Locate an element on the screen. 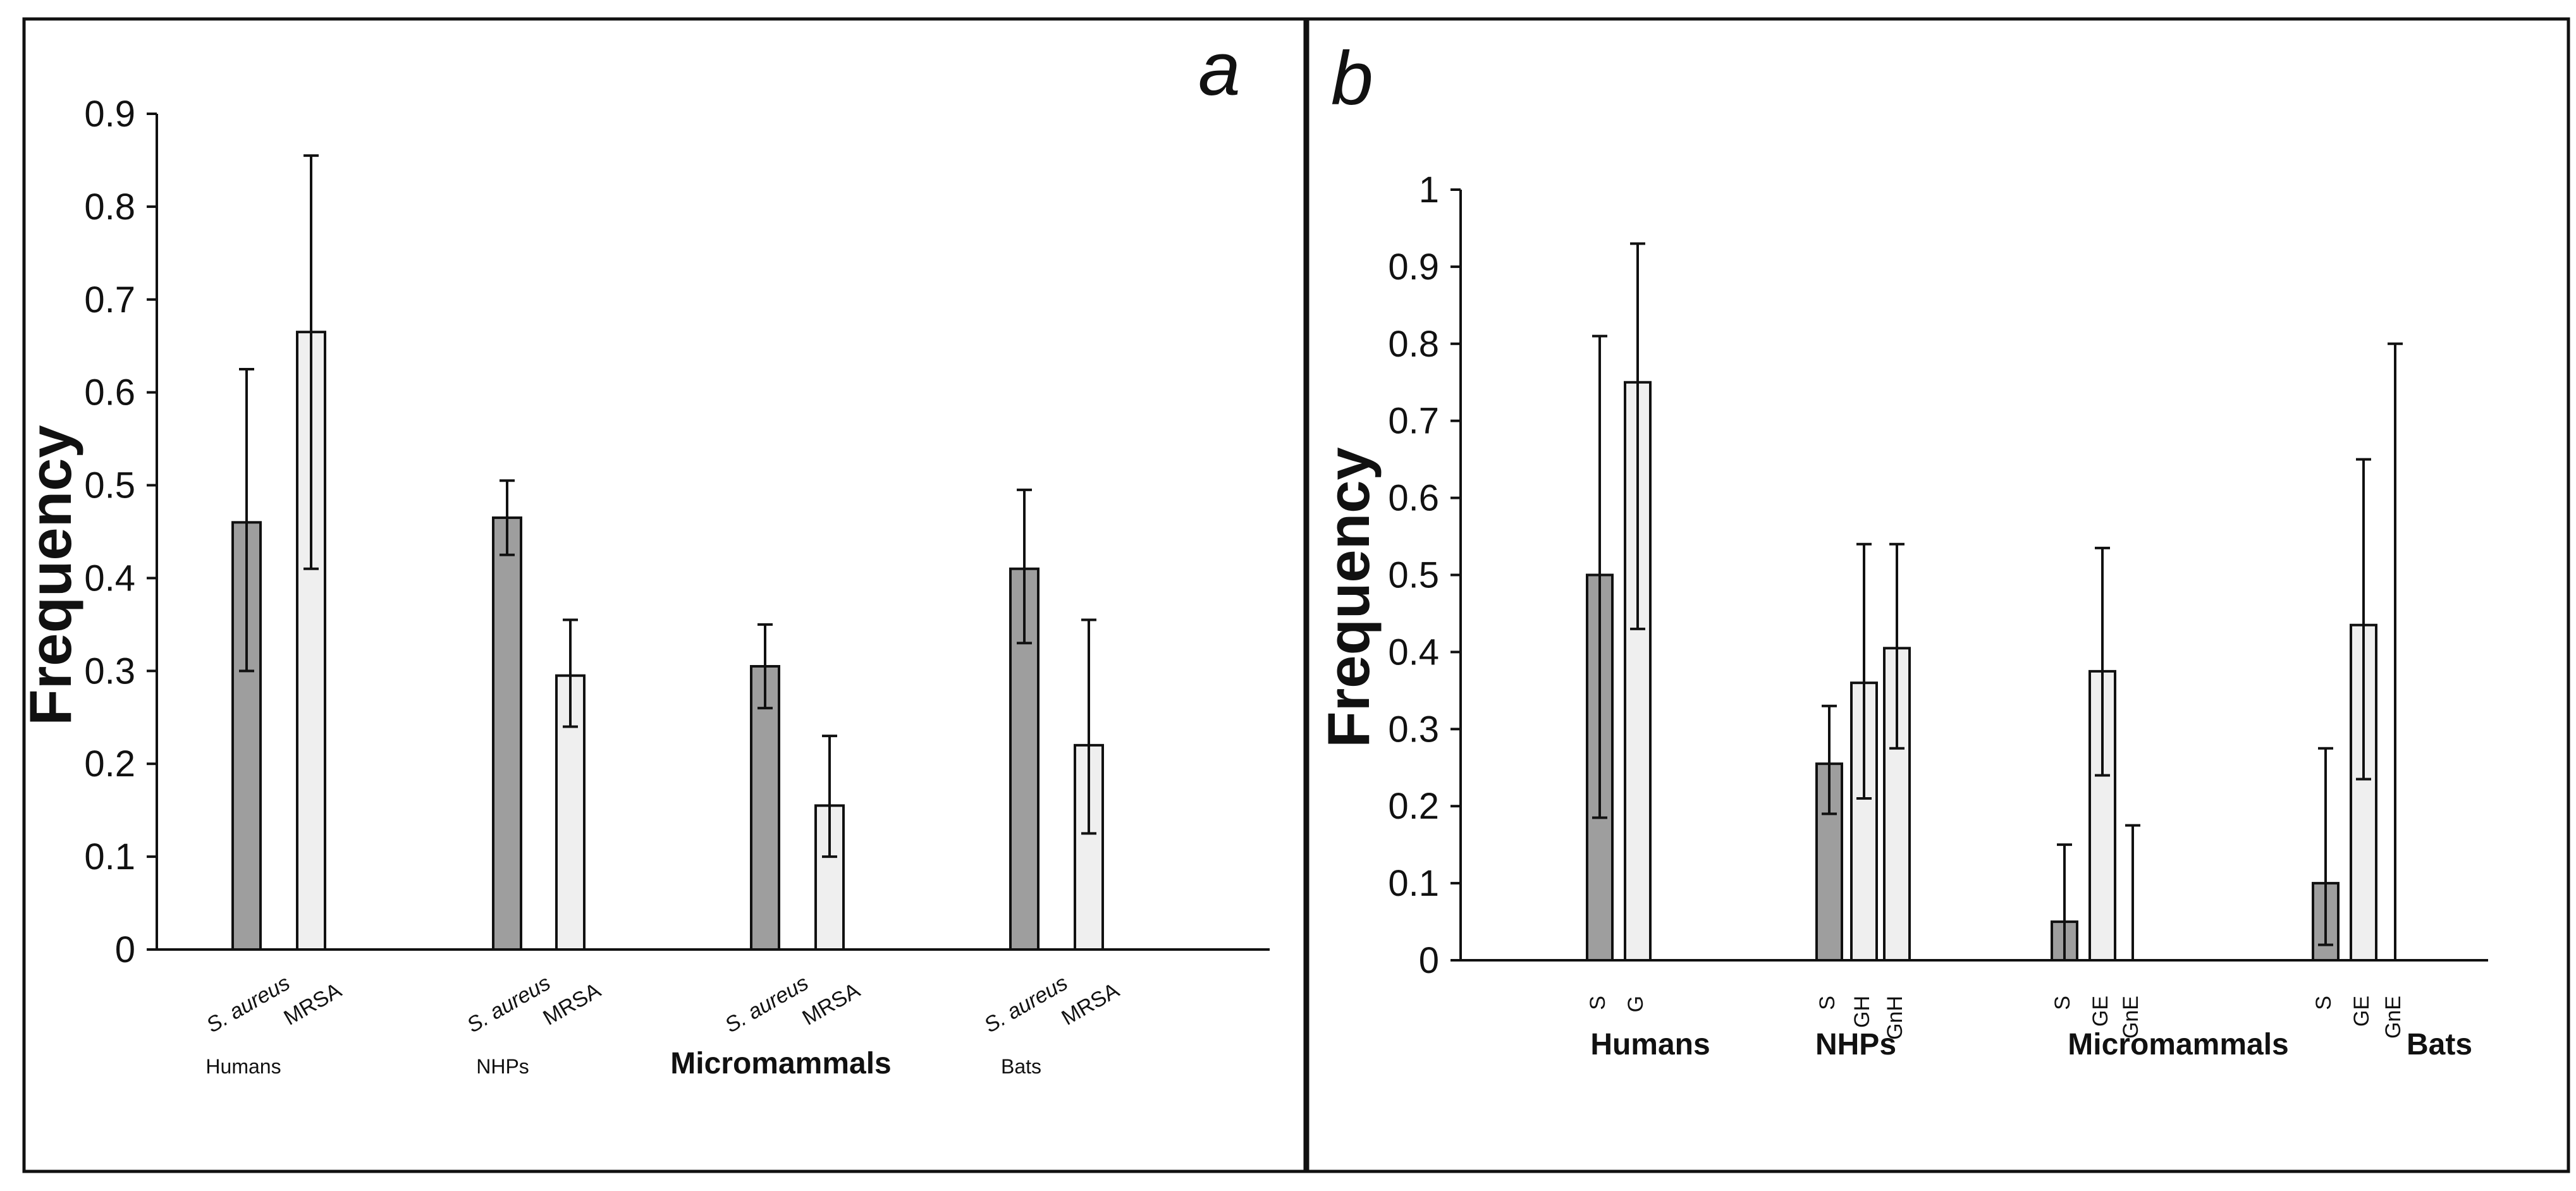 The image size is (2576, 1191). bar-label: GnH is located at coordinates (1895, 1018).